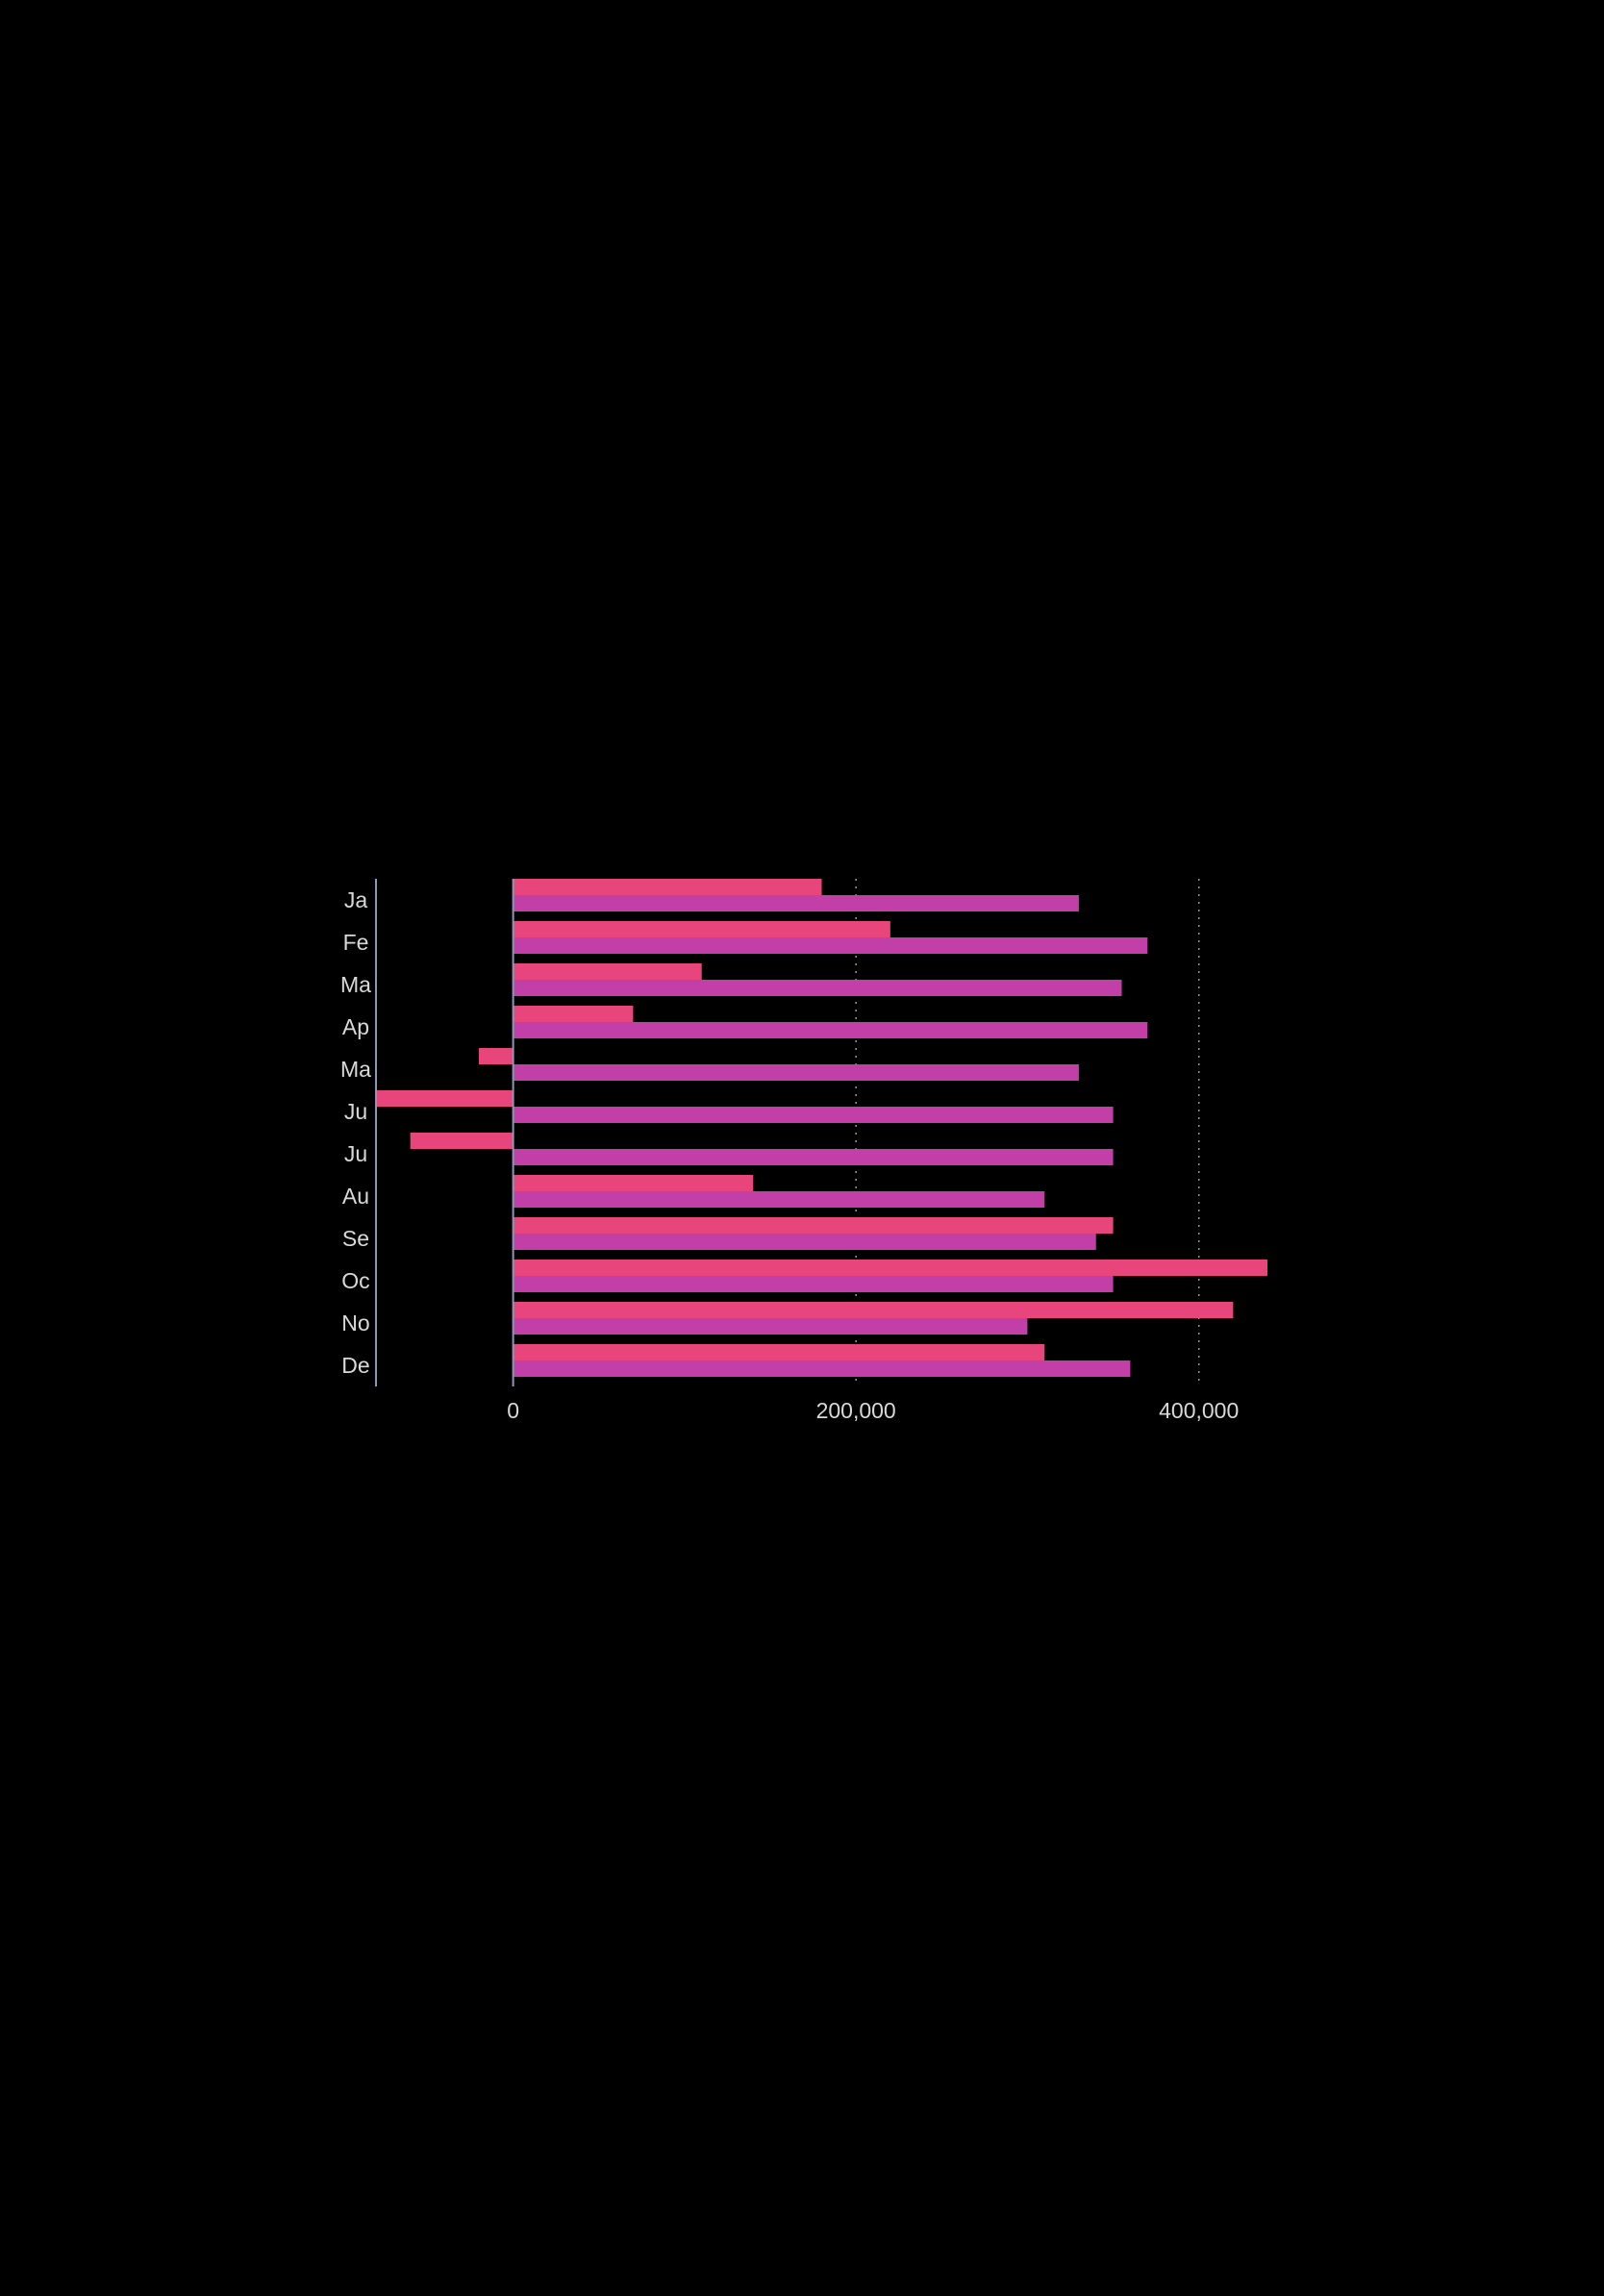  I want to click on bars, so click(821, 1128).